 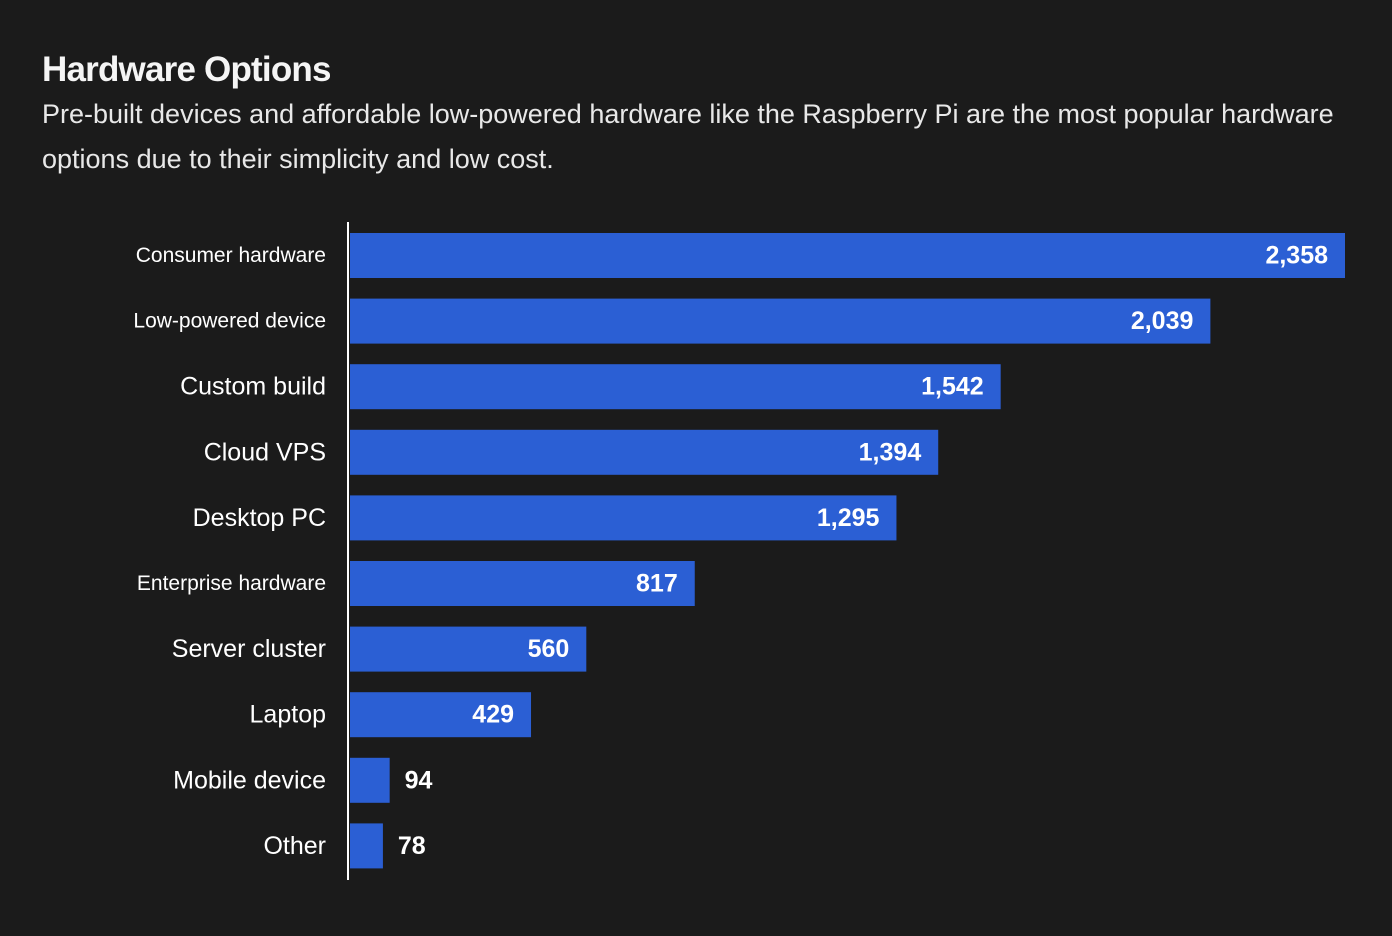 What do you see at coordinates (847, 255) in the screenshot?
I see `bar-consumer-hardware` at bounding box center [847, 255].